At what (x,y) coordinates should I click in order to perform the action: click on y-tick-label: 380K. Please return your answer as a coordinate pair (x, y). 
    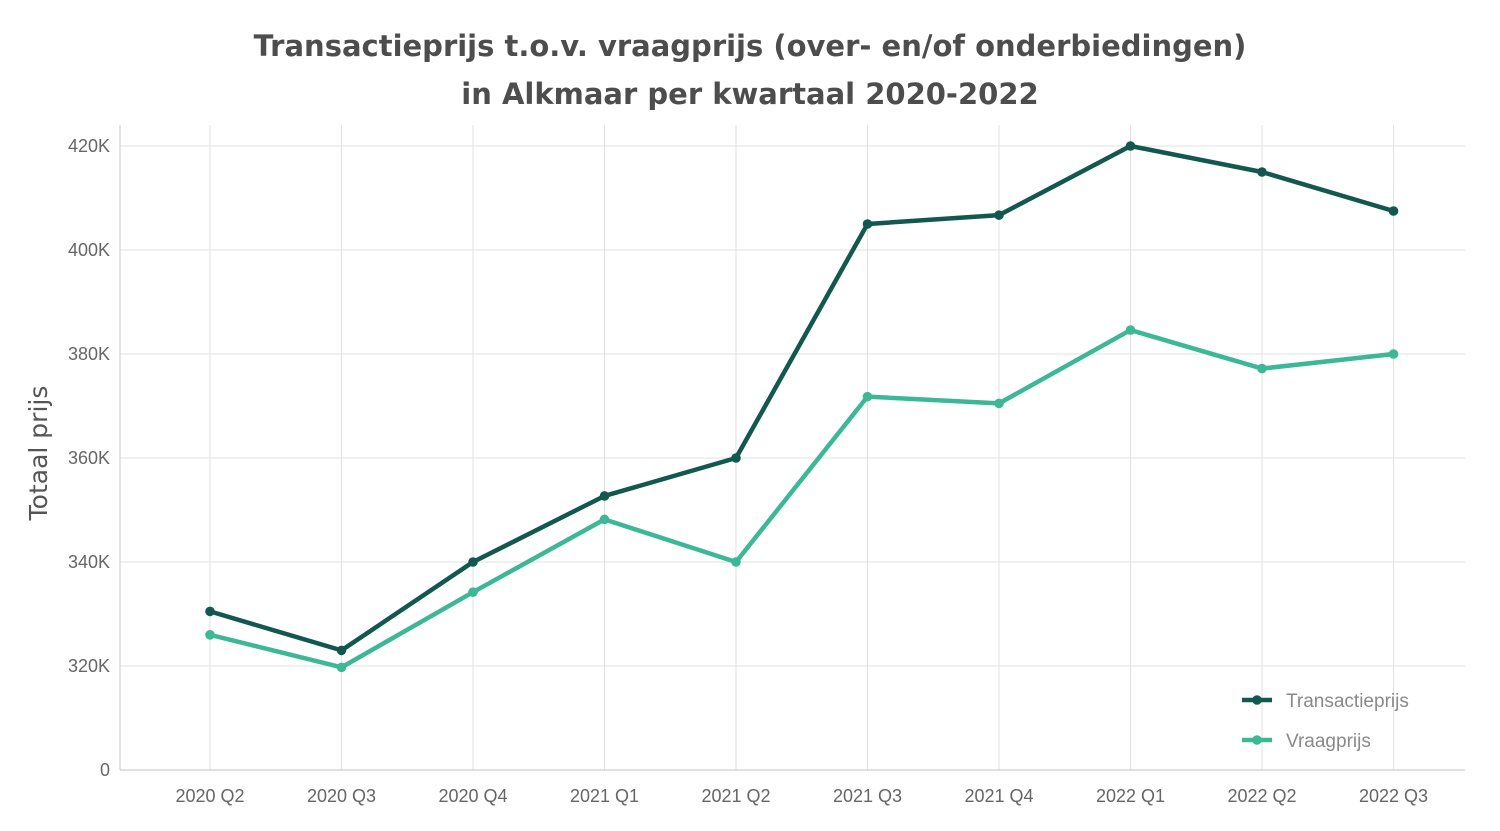
    Looking at the image, I should click on (89, 354).